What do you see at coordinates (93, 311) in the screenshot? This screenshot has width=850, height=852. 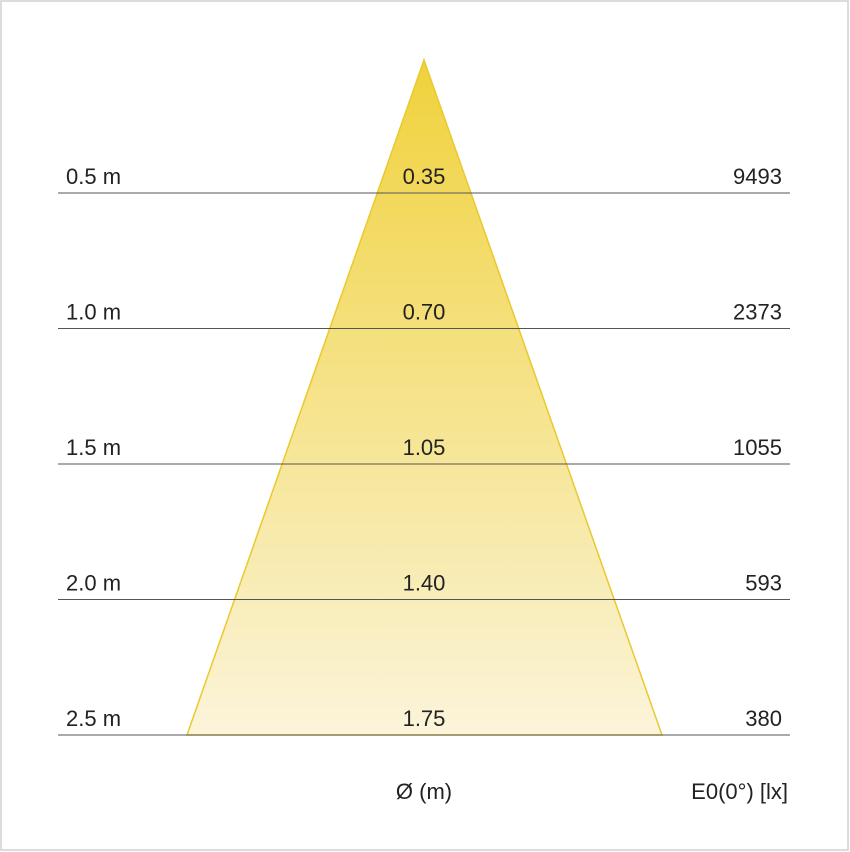 I see `distance-label: 1.0 m` at bounding box center [93, 311].